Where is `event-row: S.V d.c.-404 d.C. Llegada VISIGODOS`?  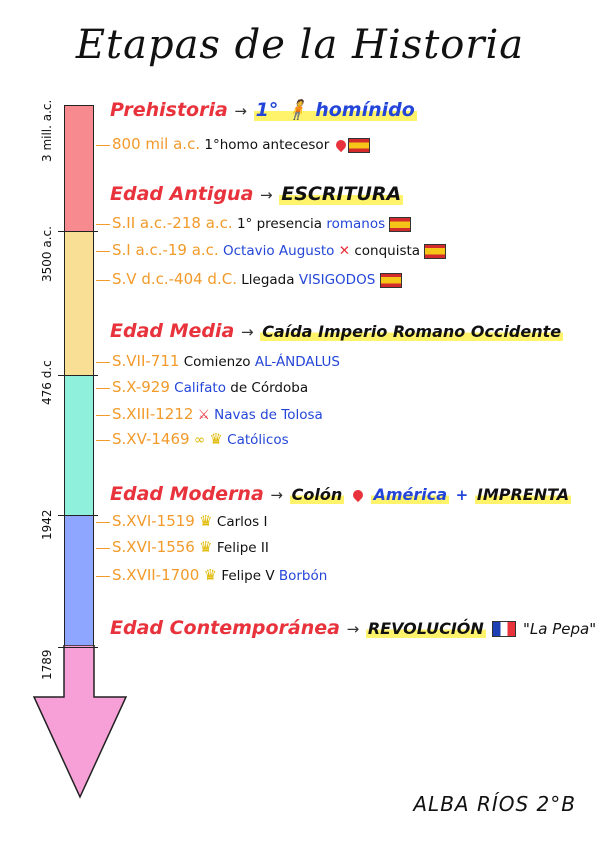
event-row: S.V d.c.-404 d.C. Llegada VISIGODOS is located at coordinates (249, 279).